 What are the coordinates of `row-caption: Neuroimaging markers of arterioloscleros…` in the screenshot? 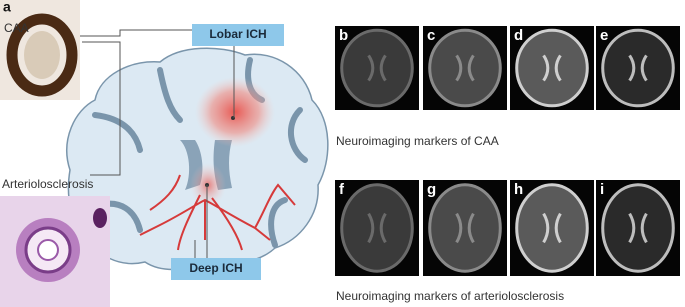 It's located at (450, 296).